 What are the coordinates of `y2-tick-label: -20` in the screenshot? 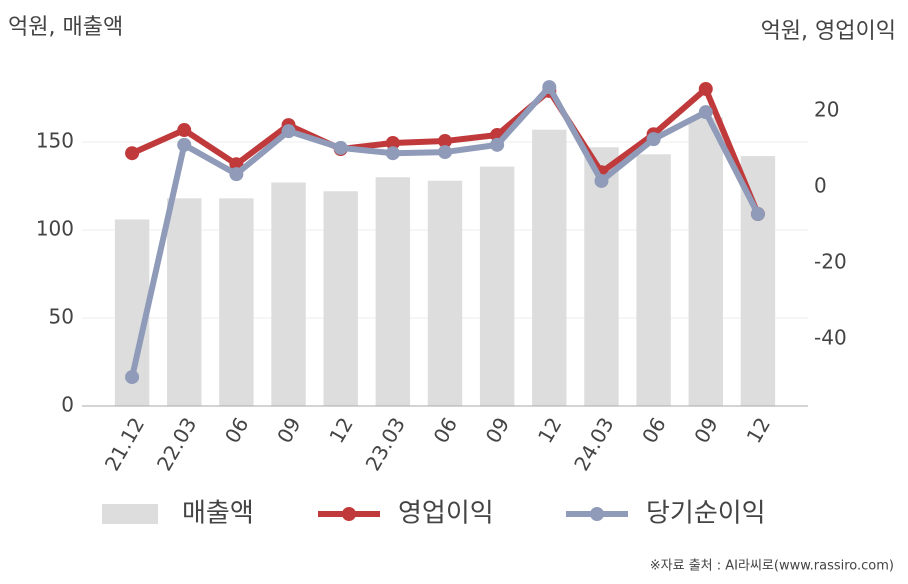 It's located at (830, 262).